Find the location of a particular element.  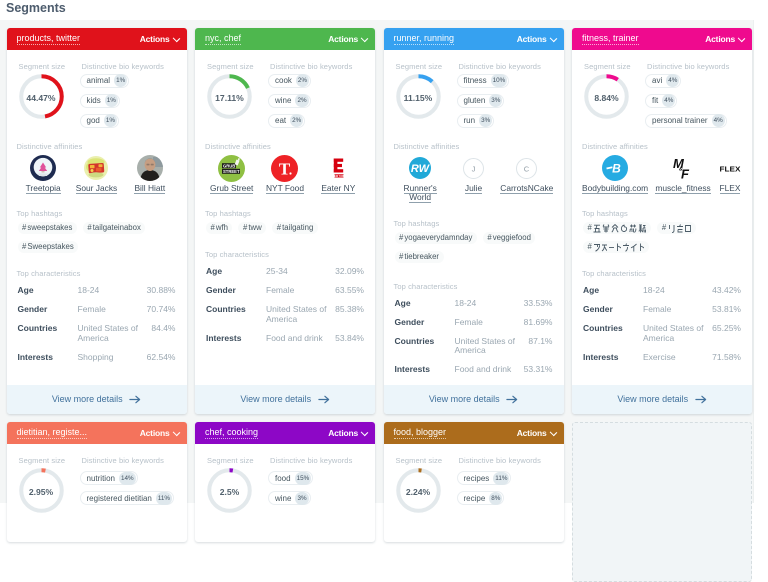

svg-text: C is located at coordinates (527, 168).